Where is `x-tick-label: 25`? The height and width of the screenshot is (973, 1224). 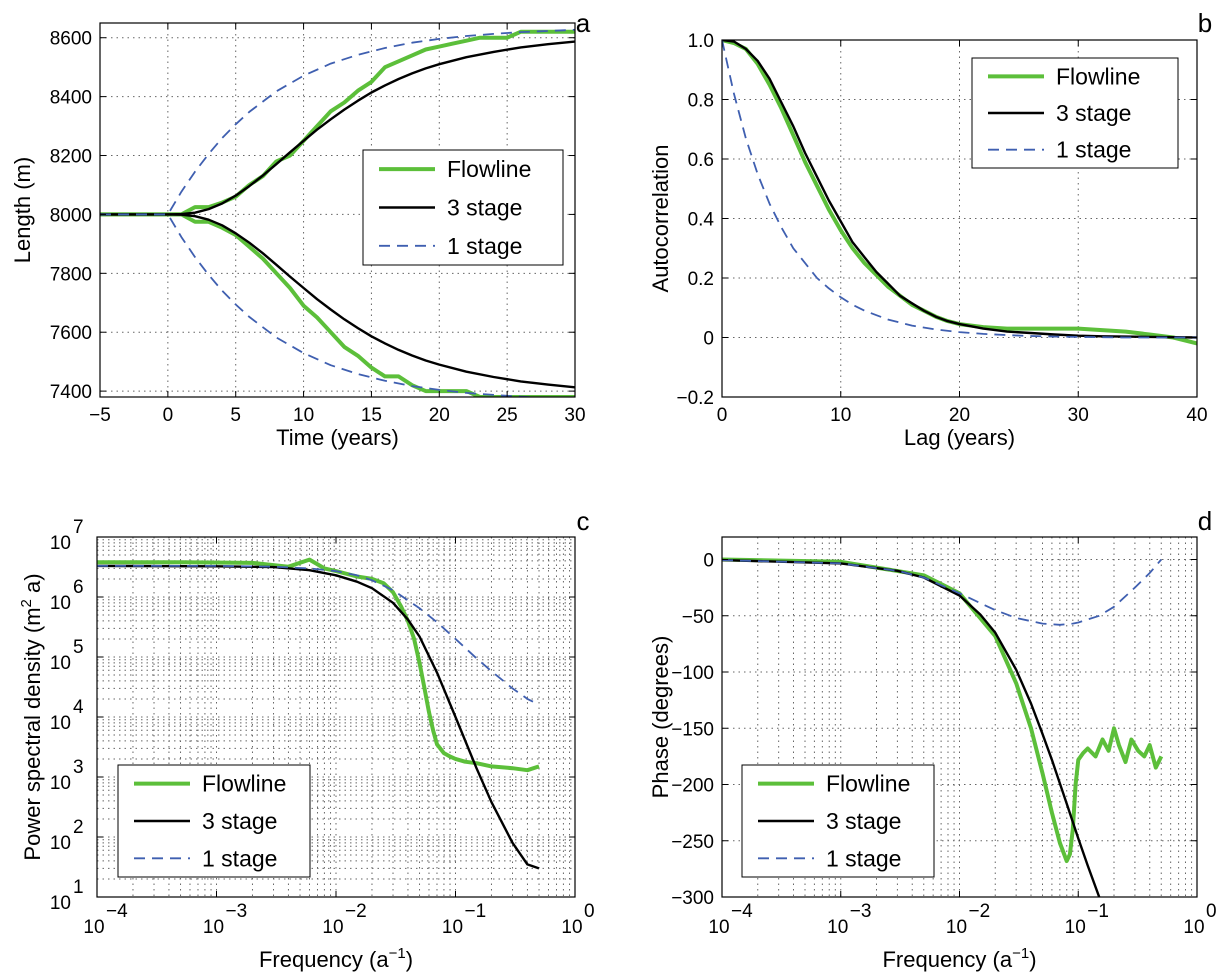
x-tick-label: 25 is located at coordinates (507, 415).